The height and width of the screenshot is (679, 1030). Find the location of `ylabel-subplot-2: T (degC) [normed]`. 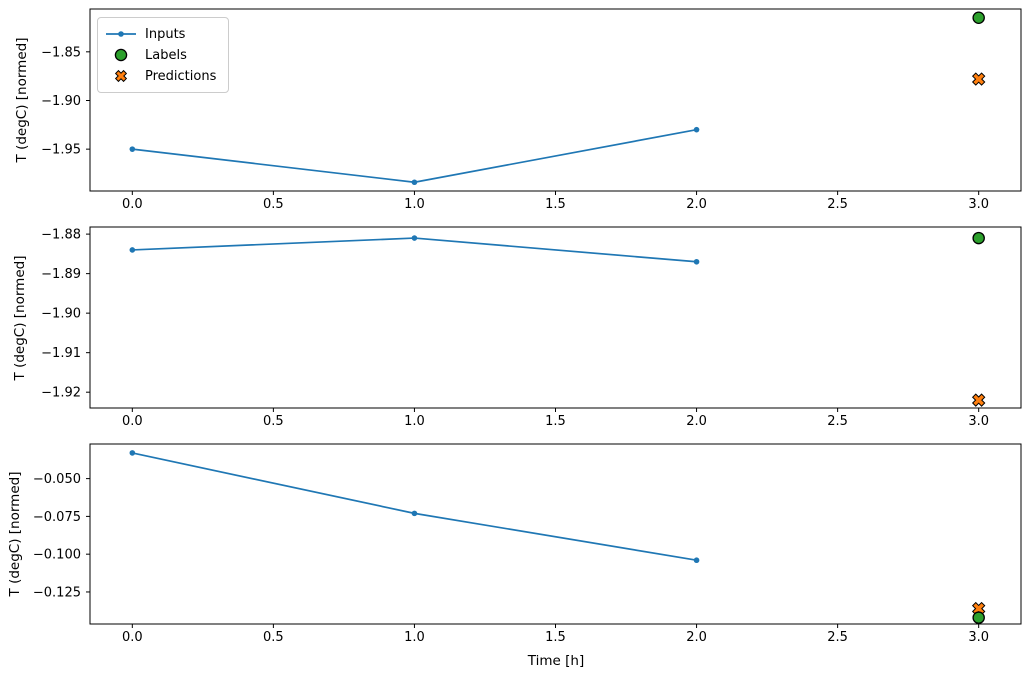

ylabel-subplot-2: T (degC) [normed] is located at coordinates (20, 318).